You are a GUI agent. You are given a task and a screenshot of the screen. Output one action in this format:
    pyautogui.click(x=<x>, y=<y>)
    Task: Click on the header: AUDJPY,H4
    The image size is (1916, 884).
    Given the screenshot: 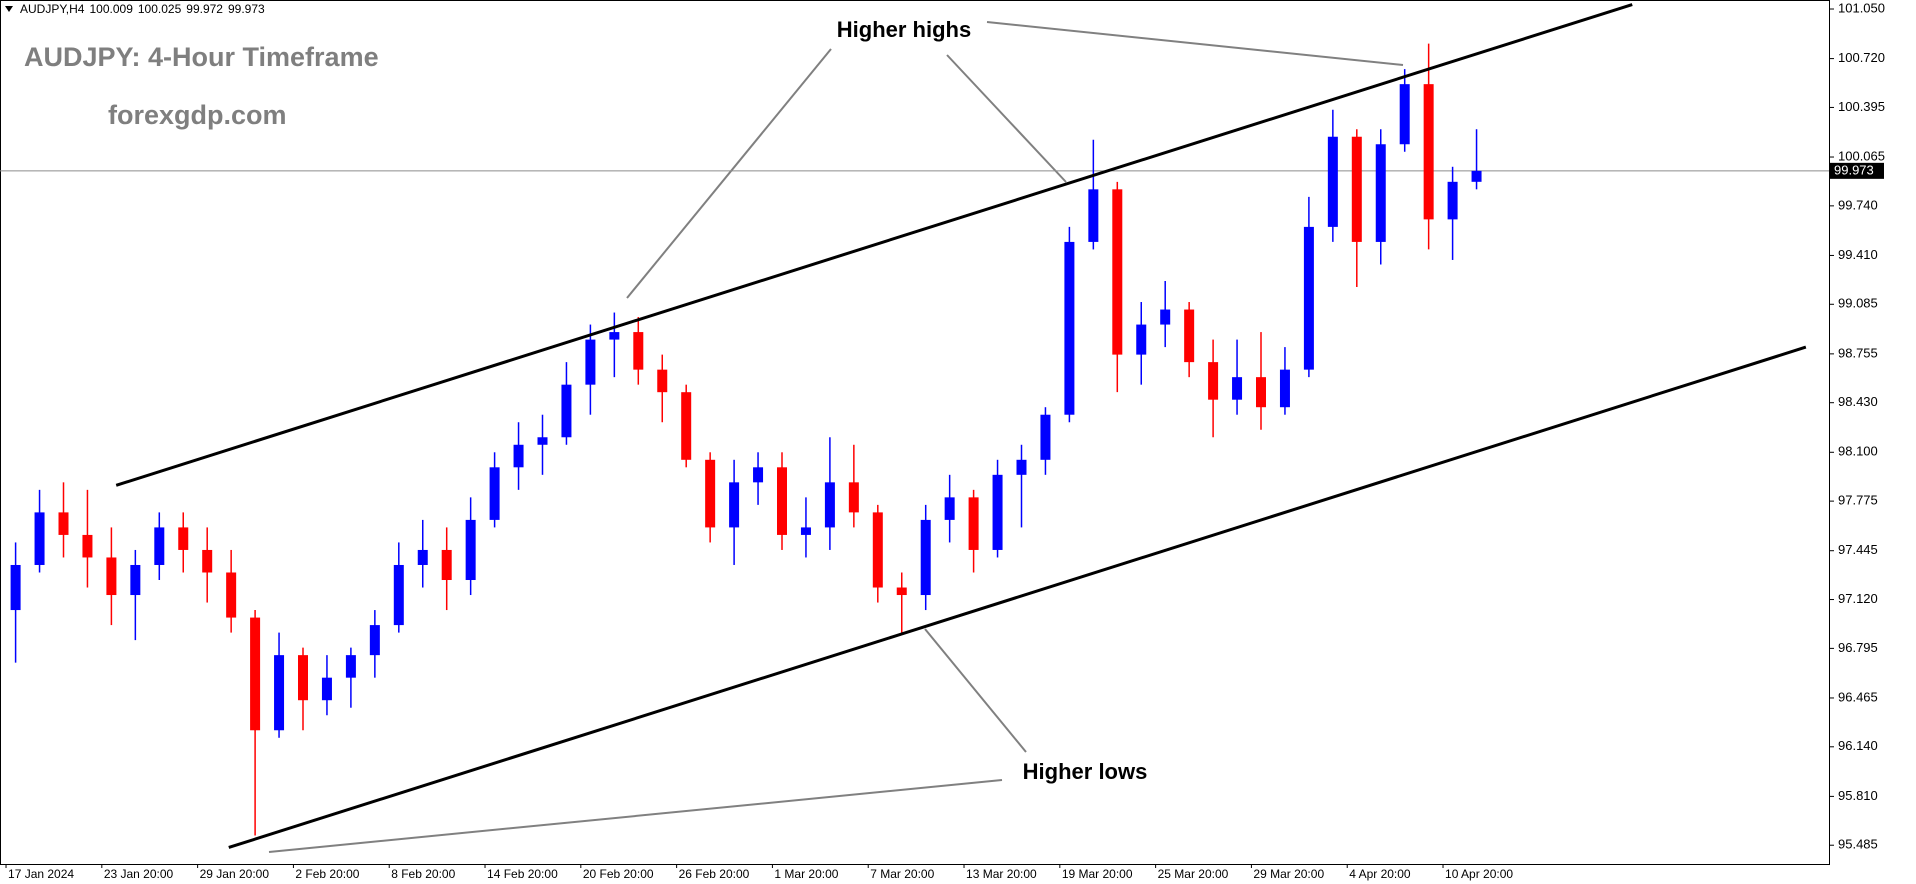 What is the action you would take?
    pyautogui.click(x=52, y=9)
    